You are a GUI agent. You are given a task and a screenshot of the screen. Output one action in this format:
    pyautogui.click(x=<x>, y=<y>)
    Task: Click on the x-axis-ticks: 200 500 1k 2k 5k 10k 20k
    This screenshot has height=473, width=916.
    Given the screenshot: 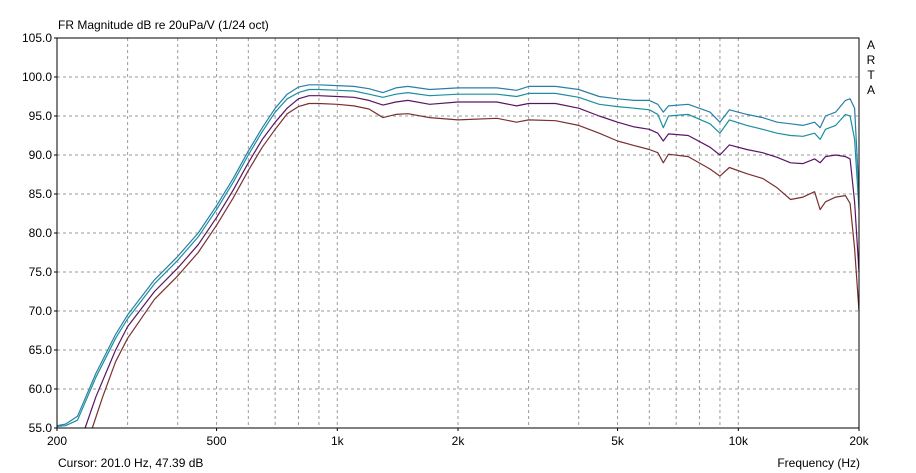 What is the action you would take?
    pyautogui.click(x=458, y=438)
    